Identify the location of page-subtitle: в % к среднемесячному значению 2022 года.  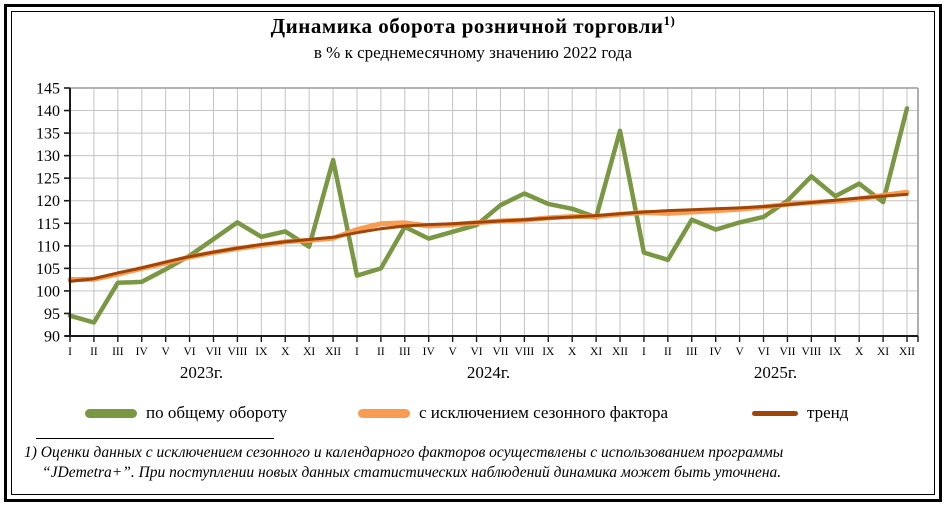
(473, 52).